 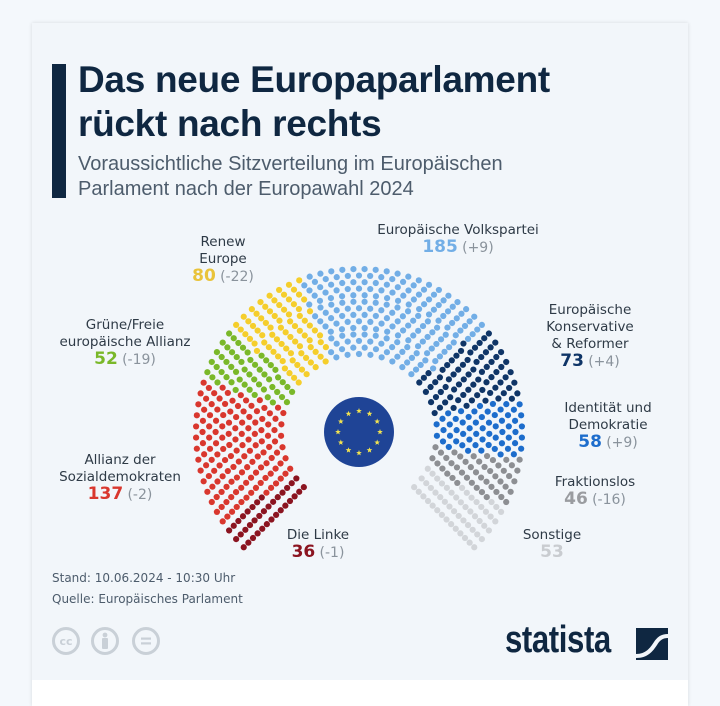 I want to click on nd-icon, so click(x=146, y=641).